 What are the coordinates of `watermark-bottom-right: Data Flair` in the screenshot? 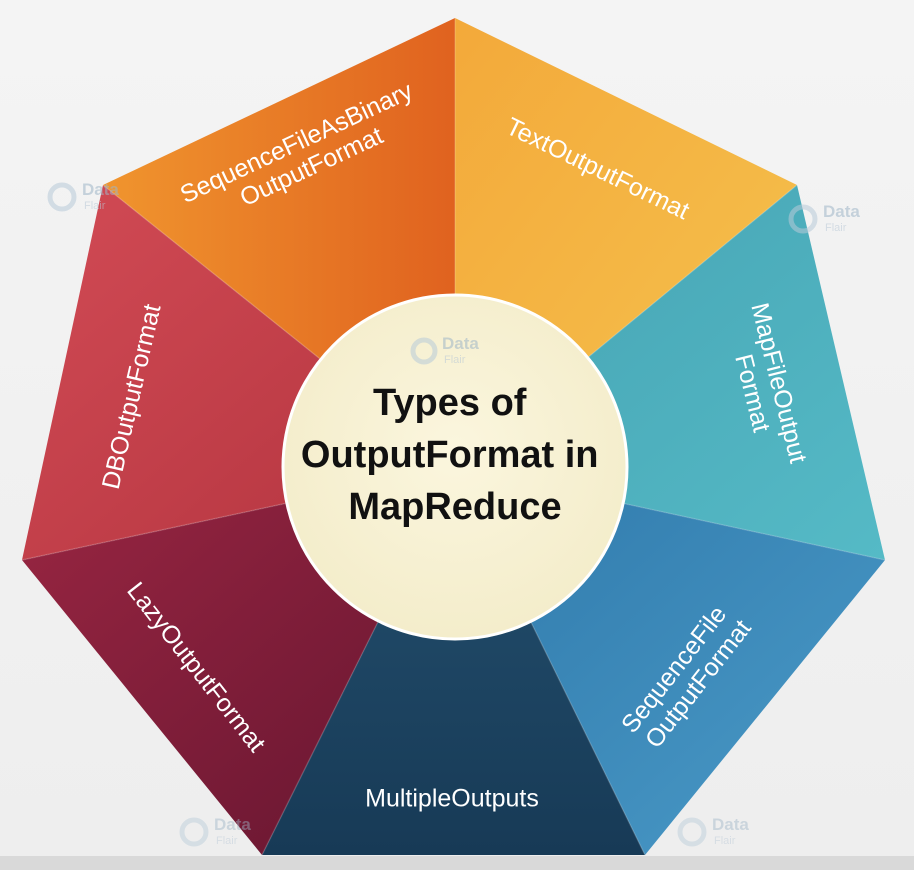 It's located at (713, 831).